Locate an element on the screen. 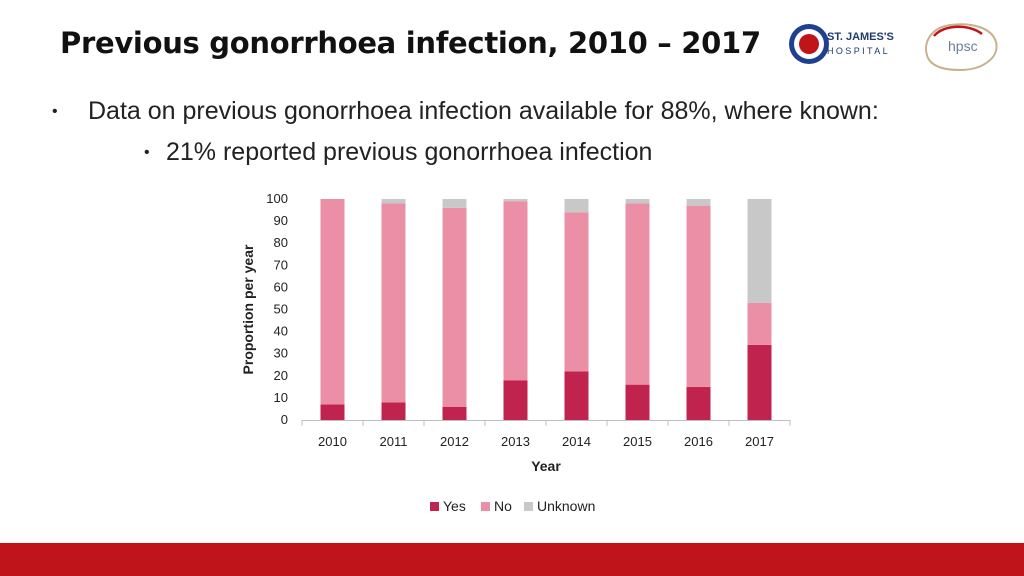  bar-yes-2015 is located at coordinates (637, 402).